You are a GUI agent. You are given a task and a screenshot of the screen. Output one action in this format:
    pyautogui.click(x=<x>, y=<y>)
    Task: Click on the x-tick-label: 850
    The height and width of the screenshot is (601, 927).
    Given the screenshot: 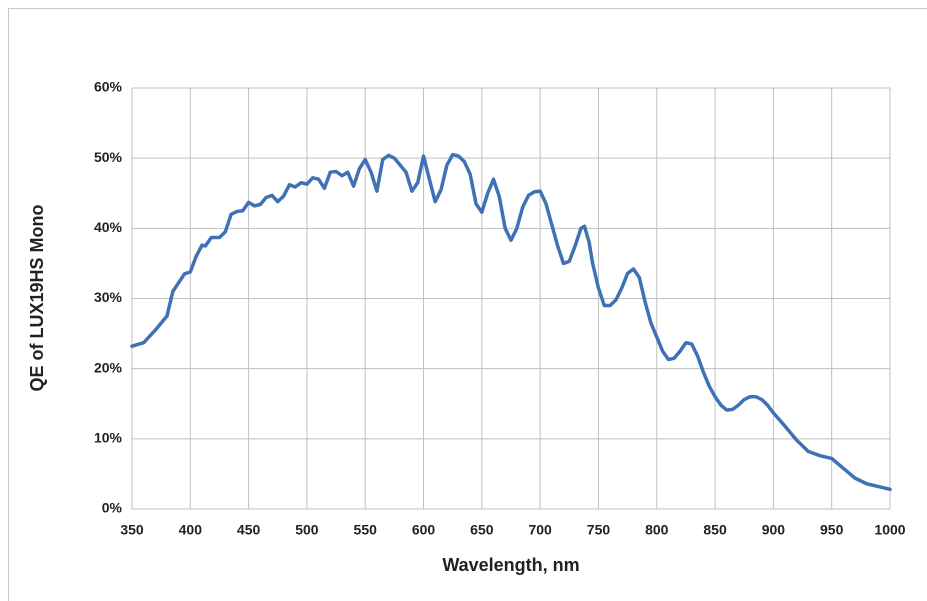 What is the action you would take?
    pyautogui.click(x=715, y=530)
    